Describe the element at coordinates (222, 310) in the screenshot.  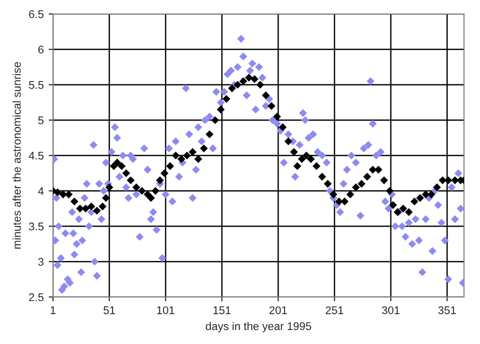
I see `x-tick-label: 151` at that location.